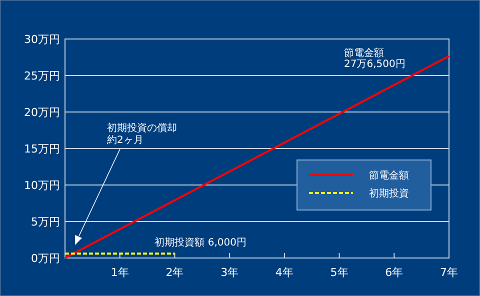  Describe the element at coordinates (42, 112) in the screenshot. I see `y-tick-label: 20万円` at that location.